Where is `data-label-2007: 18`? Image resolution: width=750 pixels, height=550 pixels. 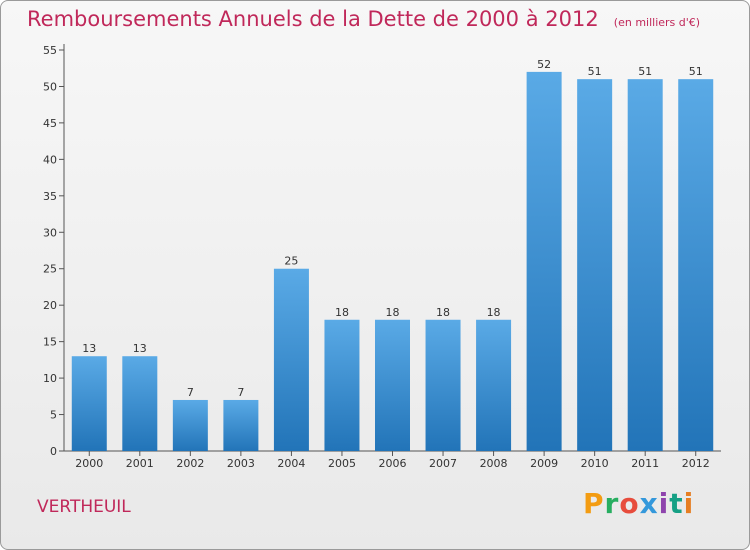 data-label-2007: 18 is located at coordinates (443, 312).